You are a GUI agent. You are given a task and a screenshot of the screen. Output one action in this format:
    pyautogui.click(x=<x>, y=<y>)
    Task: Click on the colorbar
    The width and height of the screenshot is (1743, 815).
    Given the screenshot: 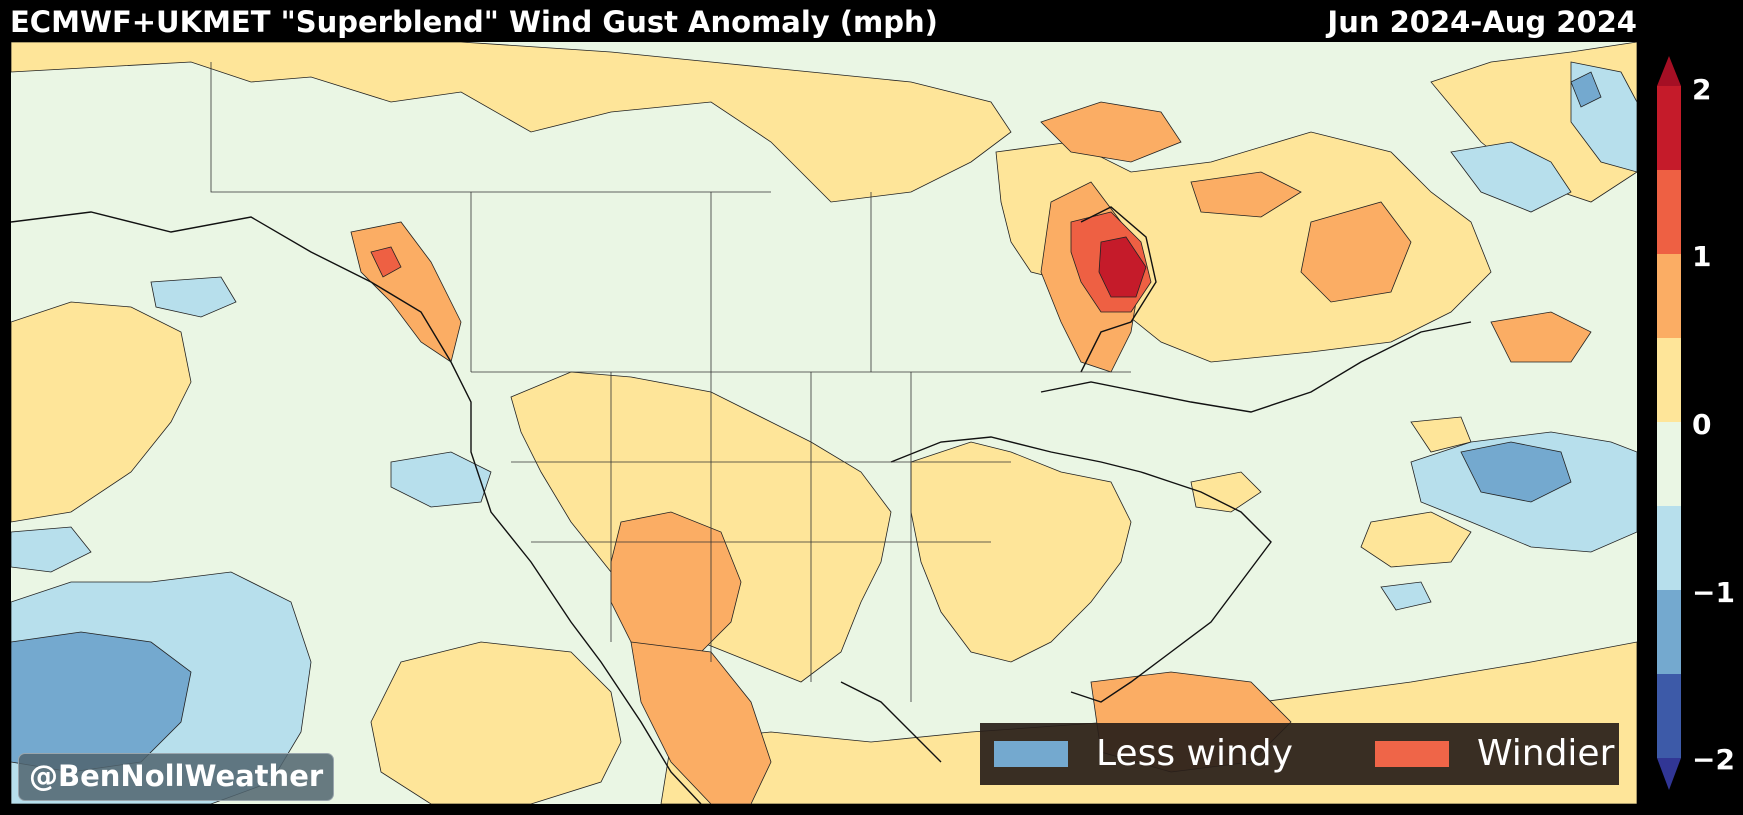 What is the action you would take?
    pyautogui.click(x=1669, y=423)
    